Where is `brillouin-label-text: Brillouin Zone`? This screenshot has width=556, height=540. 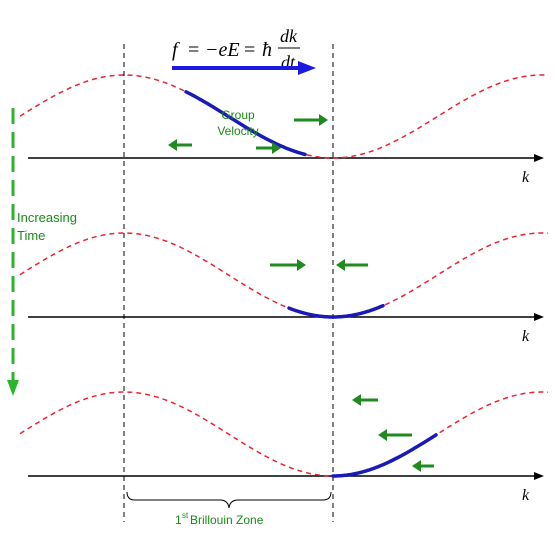
brillouin-label-text: Brillouin Zone is located at coordinates (227, 520).